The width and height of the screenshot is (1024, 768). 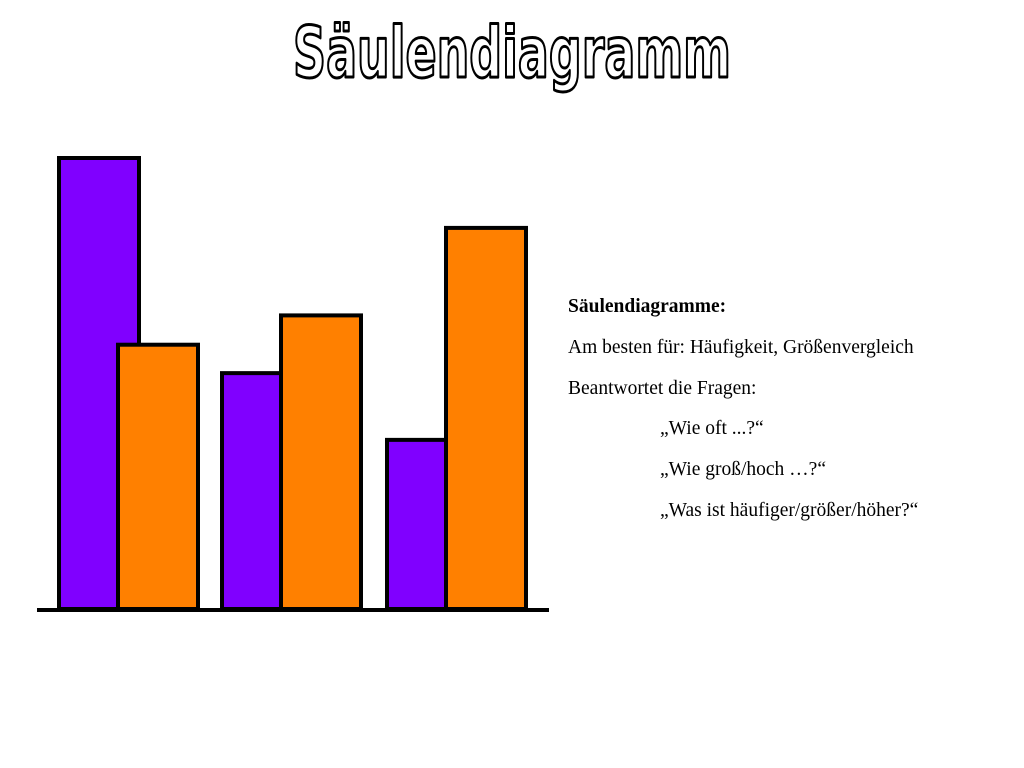 I want to click on question-item: „Was ist häufiger/größer/höher?“, so click(x=789, y=510).